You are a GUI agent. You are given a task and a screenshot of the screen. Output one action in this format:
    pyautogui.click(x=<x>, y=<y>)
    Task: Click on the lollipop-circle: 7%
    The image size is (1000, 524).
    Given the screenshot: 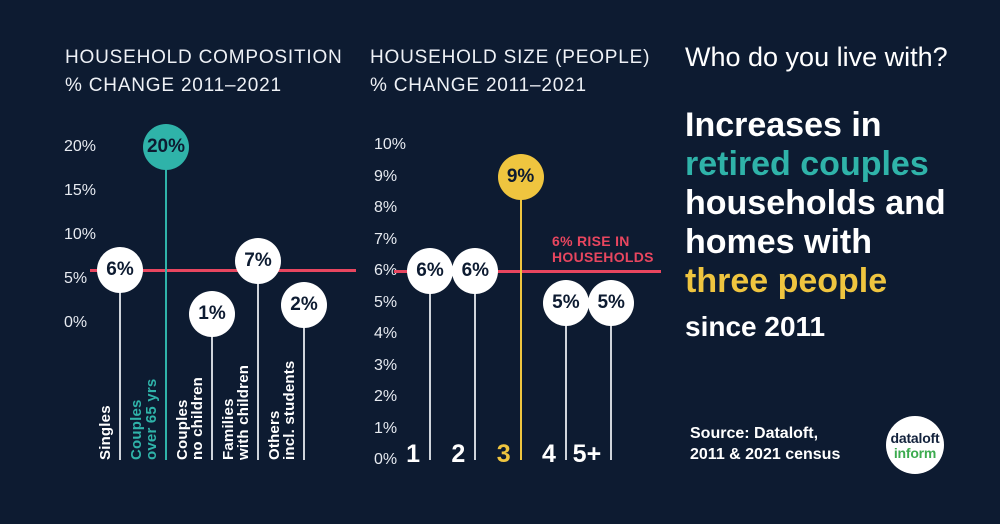 What is the action you would take?
    pyautogui.click(x=258, y=261)
    